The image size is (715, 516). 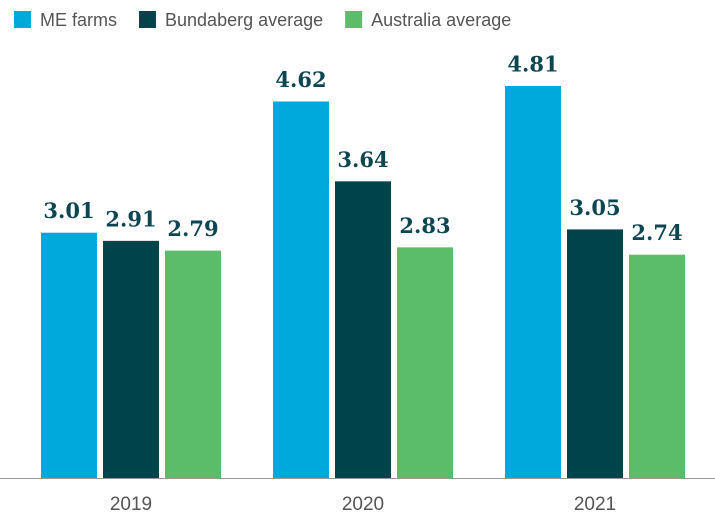 What do you see at coordinates (68, 210) in the screenshot?
I see `value-label: 3.01` at bounding box center [68, 210].